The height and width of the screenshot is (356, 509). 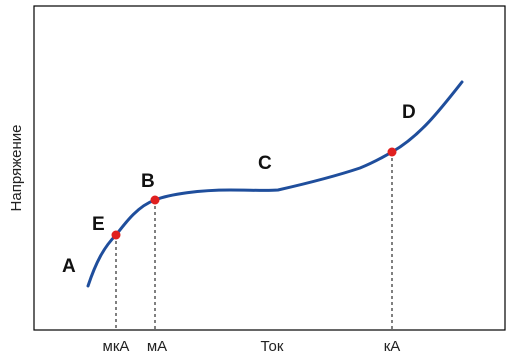 I want to click on point-D-marker, so click(x=392, y=152).